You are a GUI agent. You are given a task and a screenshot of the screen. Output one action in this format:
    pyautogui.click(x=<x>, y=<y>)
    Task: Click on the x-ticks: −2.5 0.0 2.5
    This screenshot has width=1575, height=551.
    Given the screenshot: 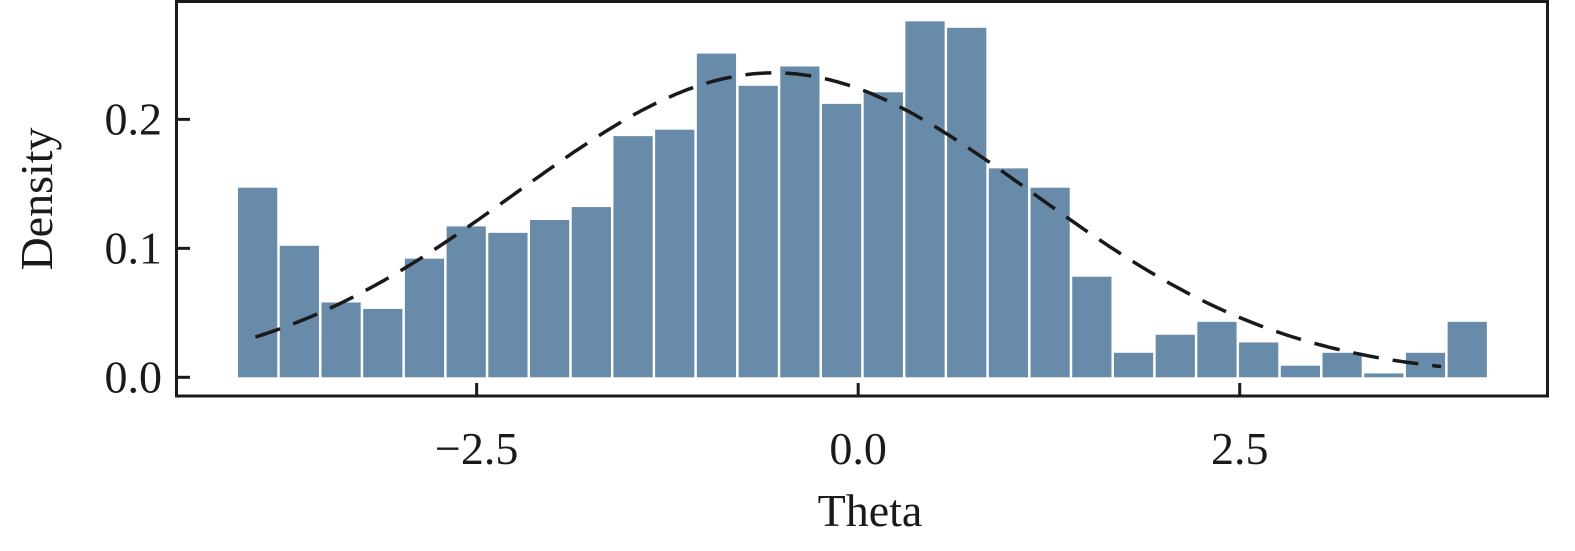 What is the action you would take?
    pyautogui.click(x=852, y=428)
    